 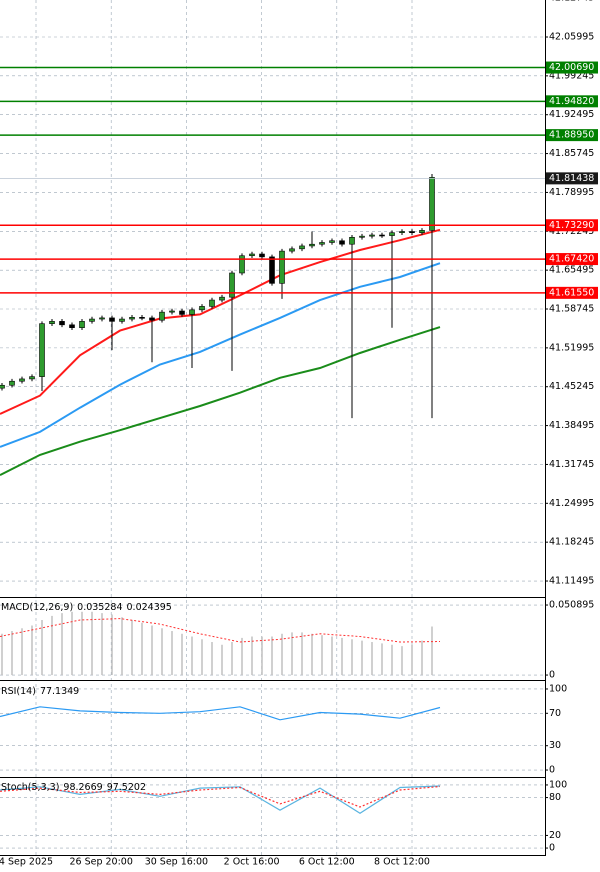 I want to click on indicator-value: 98.2669, so click(x=82, y=787).